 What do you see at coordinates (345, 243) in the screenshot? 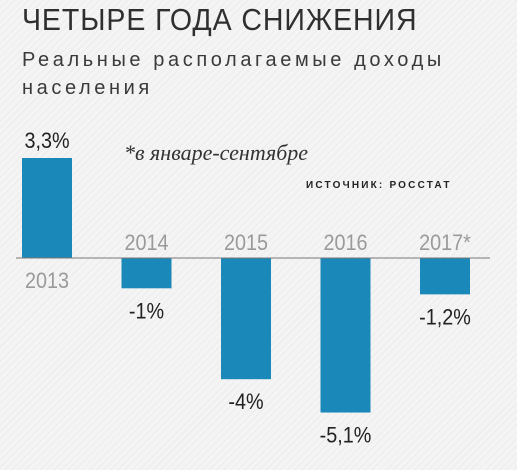
I see `year-label-2016: 2016` at bounding box center [345, 243].